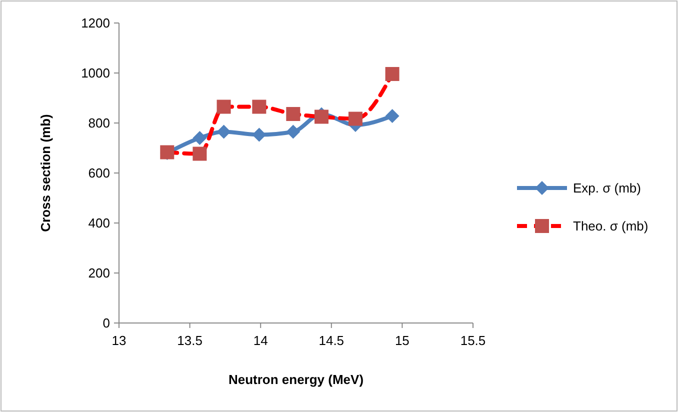 Image resolution: width=678 pixels, height=412 pixels. What do you see at coordinates (106, 323) in the screenshot?
I see `y-tick-label: 0` at bounding box center [106, 323].